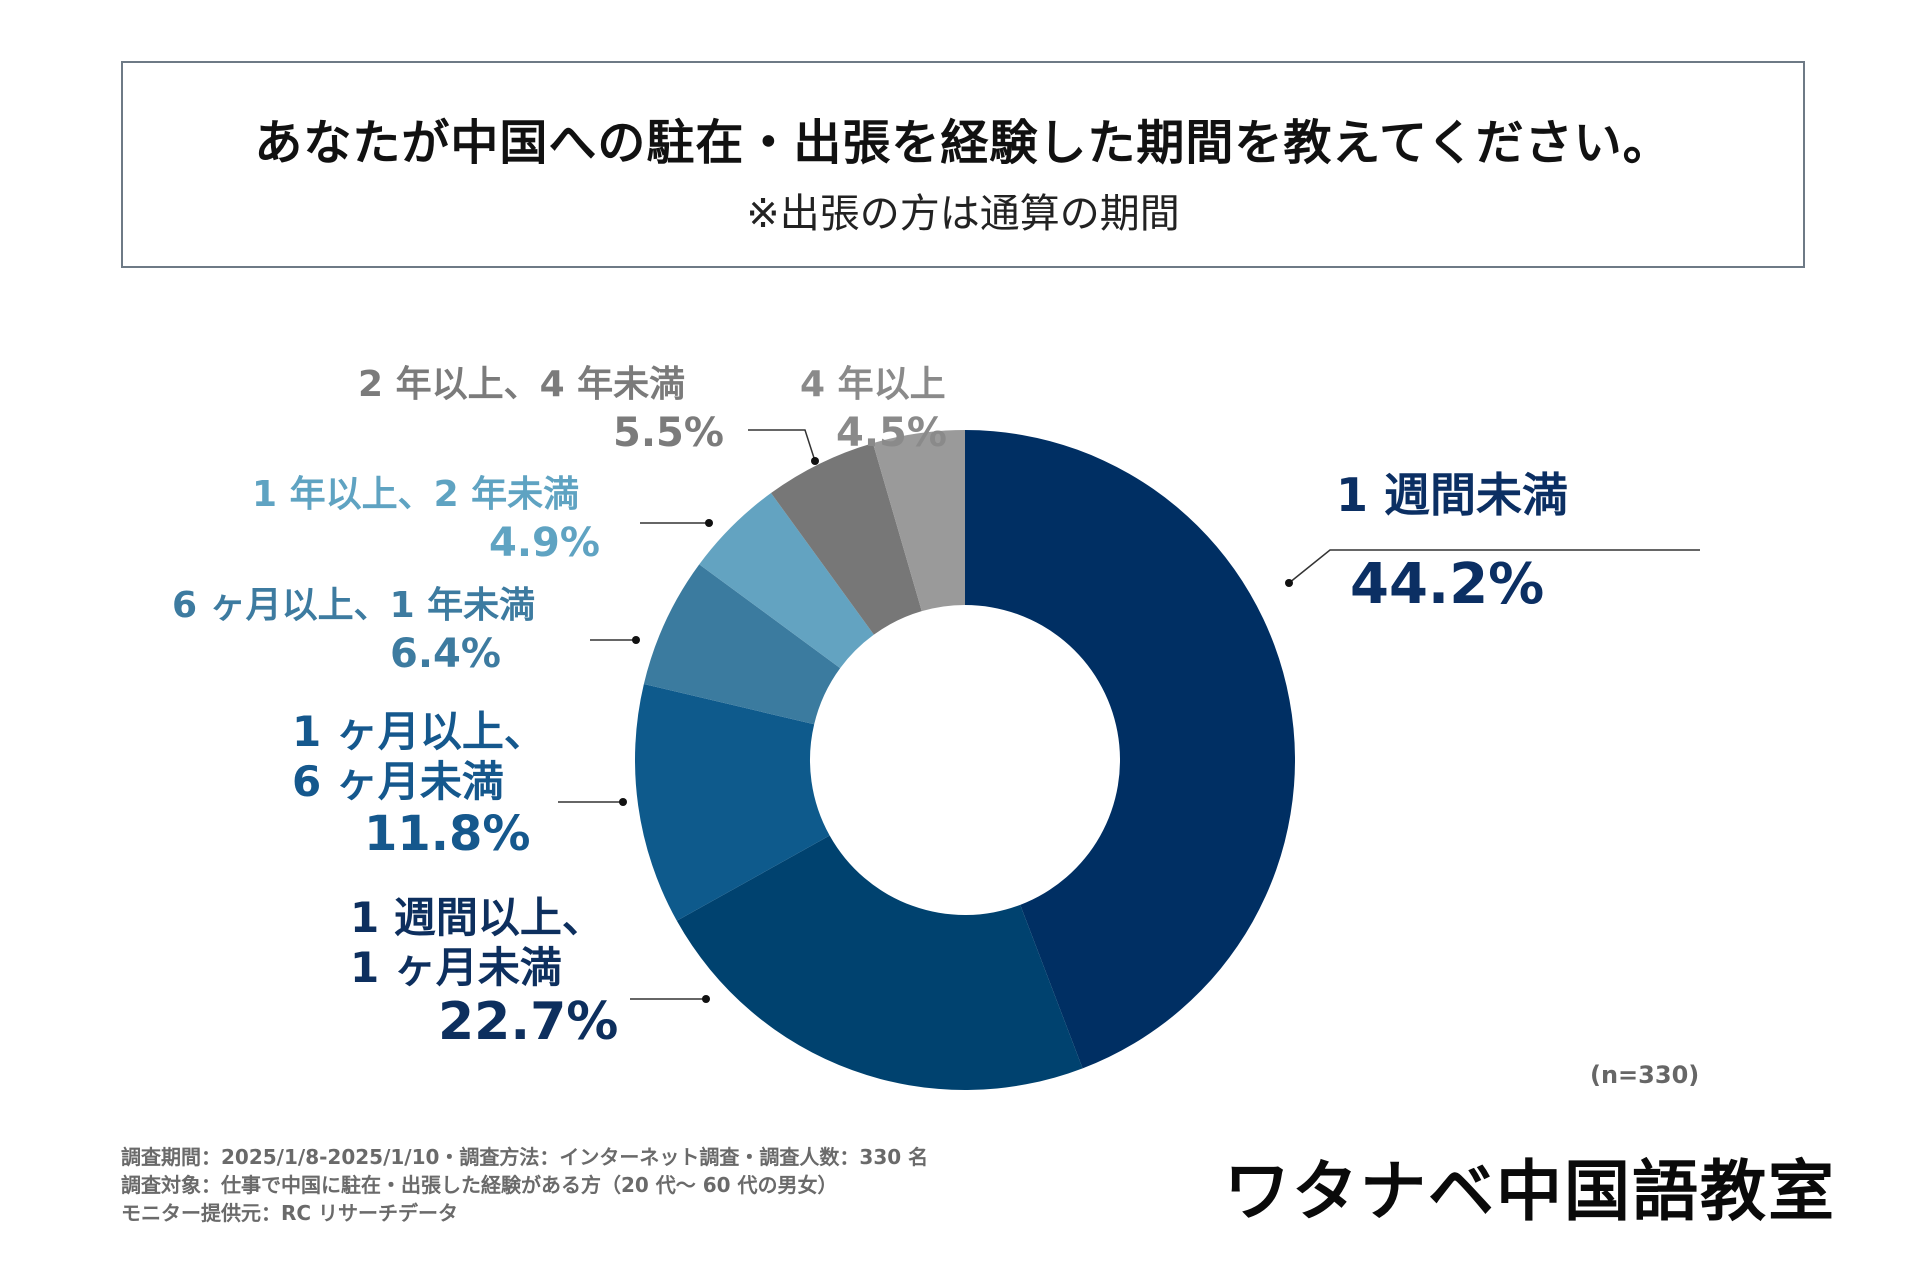  Describe the element at coordinates (477, 917) in the screenshot. I see `slice-label-1-week-to-1-month-line1: 1 週間以上、` at that location.